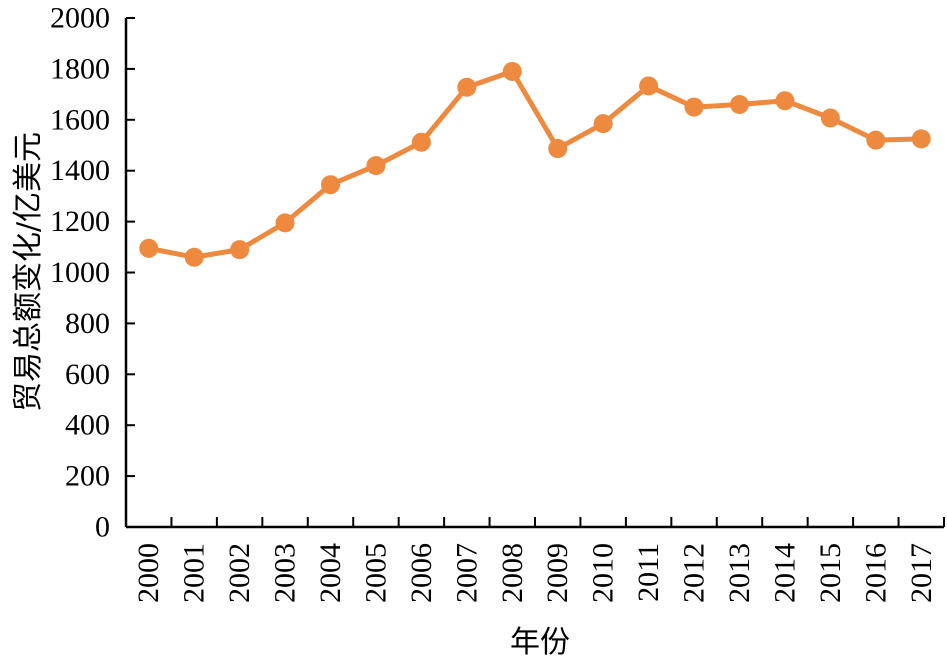 This screenshot has height=667, width=947. Describe the element at coordinates (87, 425) in the screenshot. I see `y-tick-label: 400` at that location.